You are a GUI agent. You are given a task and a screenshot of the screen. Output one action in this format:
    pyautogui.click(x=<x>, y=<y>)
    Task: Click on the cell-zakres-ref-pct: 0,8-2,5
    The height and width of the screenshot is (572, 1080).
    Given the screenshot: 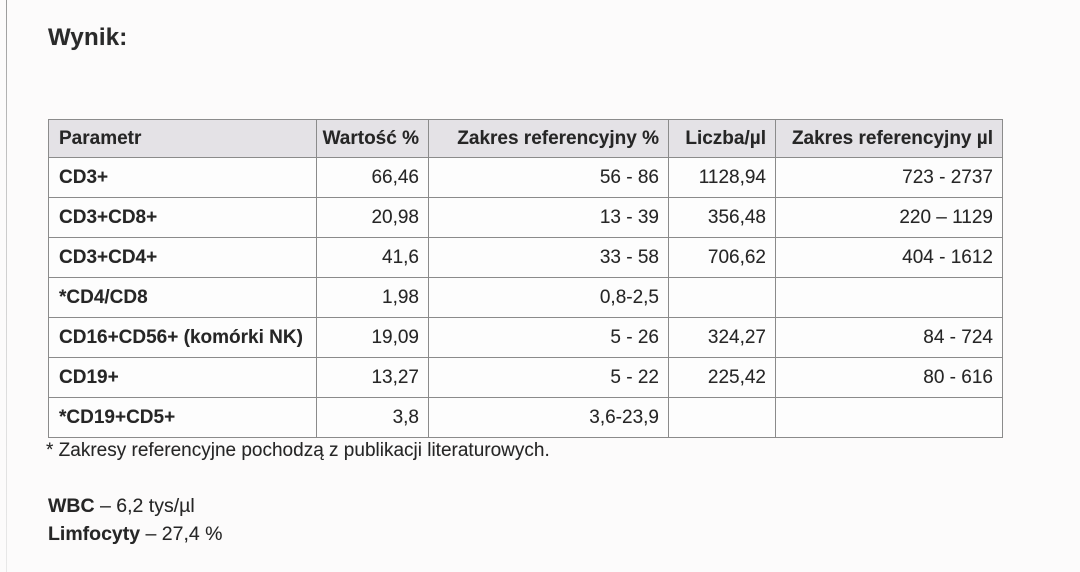 What is the action you would take?
    pyautogui.click(x=548, y=297)
    